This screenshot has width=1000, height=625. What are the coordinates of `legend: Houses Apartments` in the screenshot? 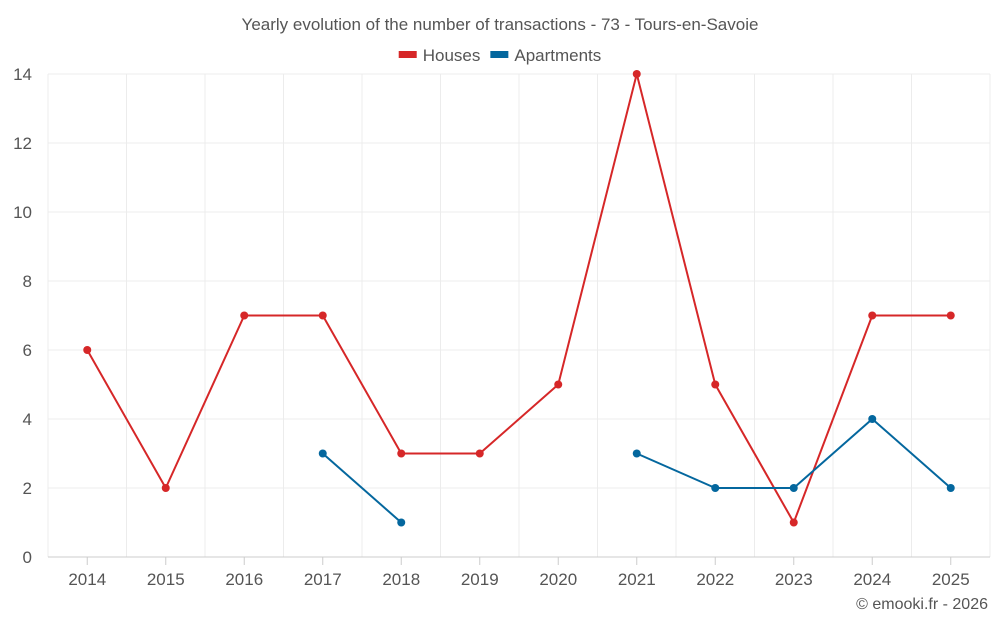 It's located at (499, 55).